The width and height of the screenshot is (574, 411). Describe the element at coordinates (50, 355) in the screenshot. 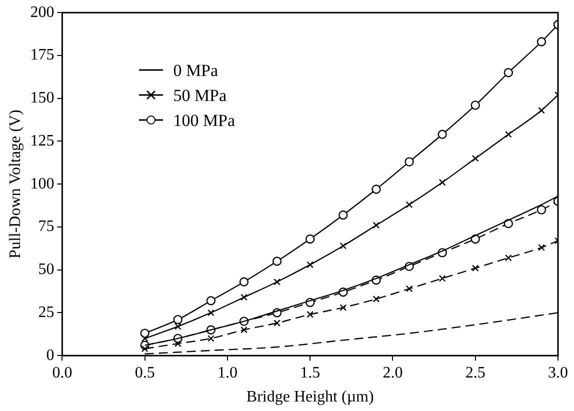

I see `y-tick-label: 0` at that location.